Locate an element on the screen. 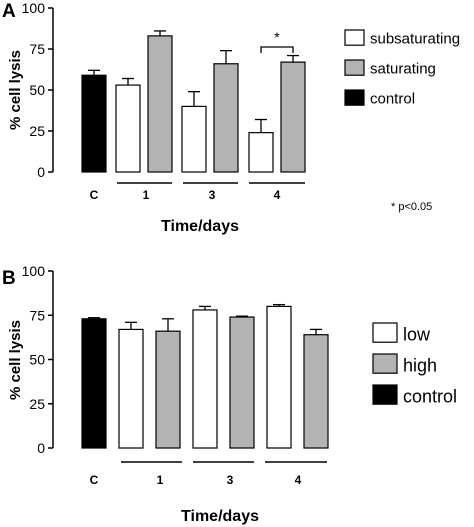 The width and height of the screenshot is (474, 527). legend-label-low: low is located at coordinates (417, 334).